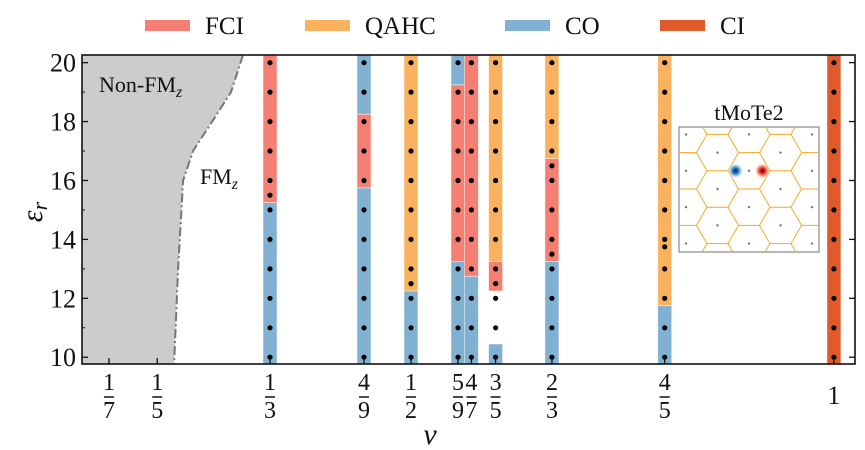 The image size is (865, 450). Describe the element at coordinates (732, 26) in the screenshot. I see `legend-label: CI` at that location.